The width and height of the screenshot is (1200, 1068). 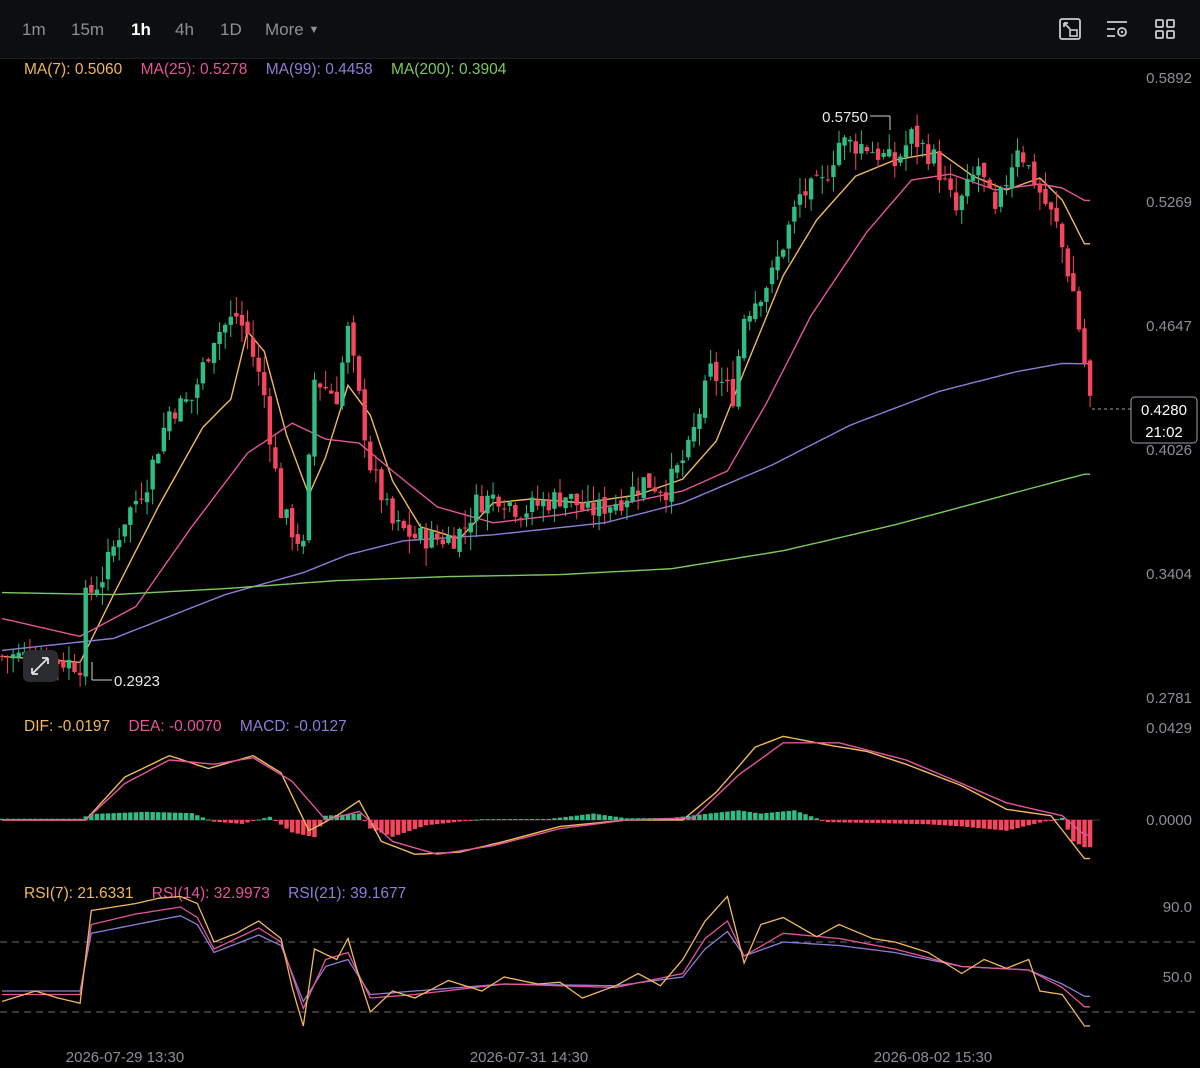 What do you see at coordinates (67, 726) in the screenshot?
I see `dif-legend: DIF: -0.0197` at bounding box center [67, 726].